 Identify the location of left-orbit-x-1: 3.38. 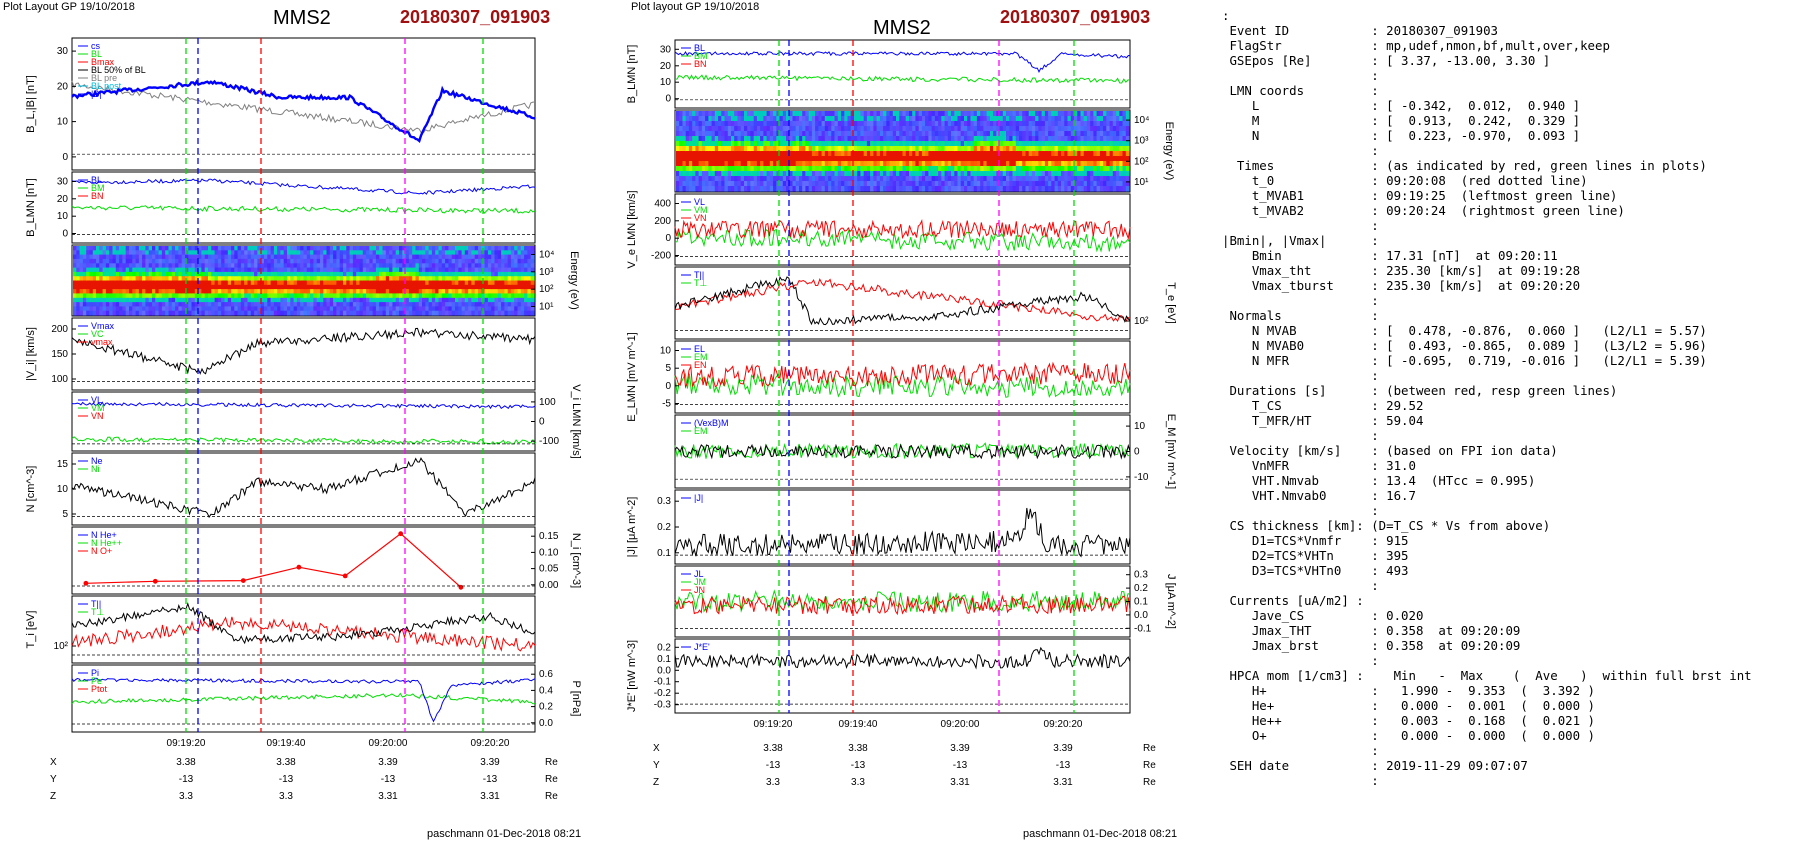
(186, 762).